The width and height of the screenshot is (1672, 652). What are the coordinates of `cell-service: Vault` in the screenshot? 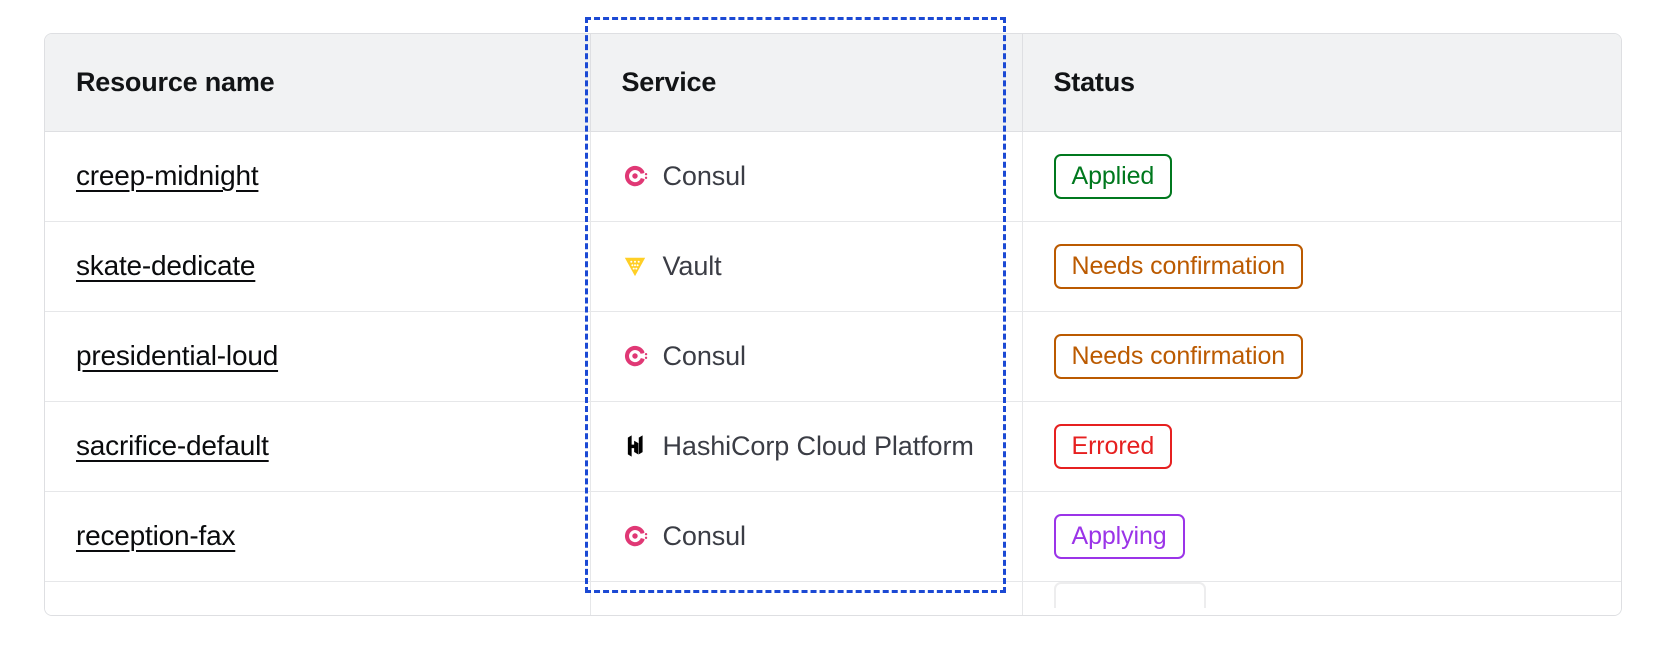 It's located at (805, 266).